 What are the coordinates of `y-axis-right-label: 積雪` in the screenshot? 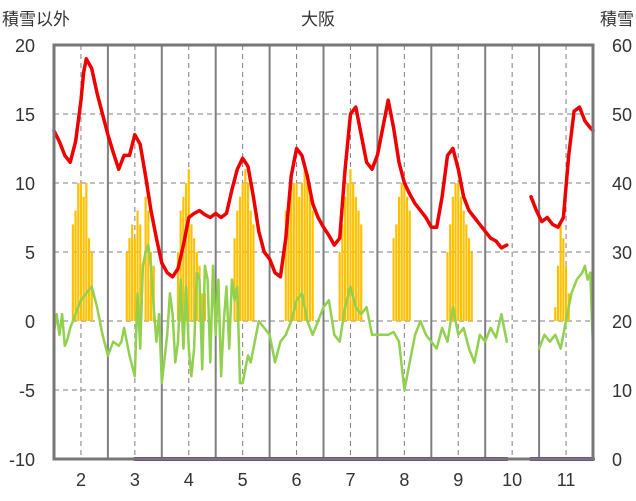 It's located at (617, 19).